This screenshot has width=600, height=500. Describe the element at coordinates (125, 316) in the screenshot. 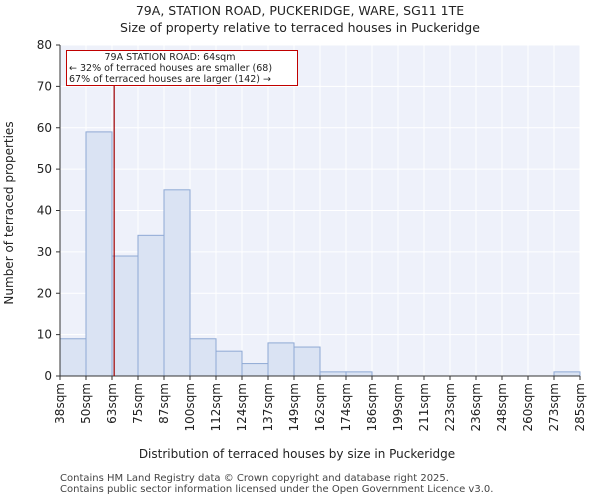

I see `bar-63sqm` at that location.